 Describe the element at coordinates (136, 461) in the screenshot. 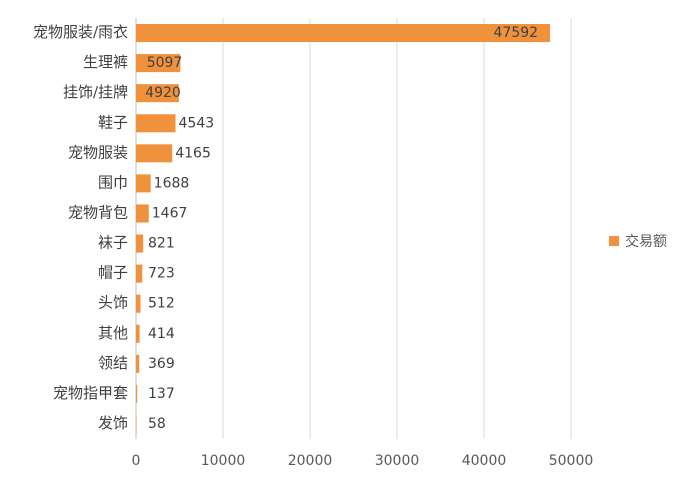

I see `x-tick-label: 0` at that location.